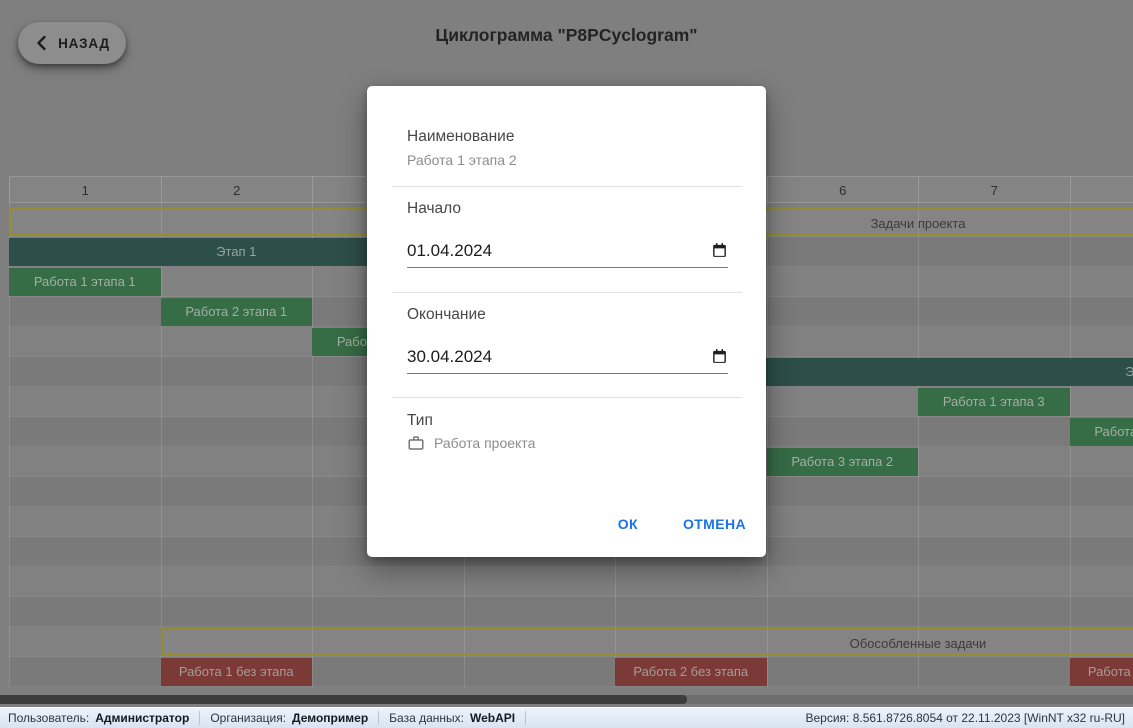 The width and height of the screenshot is (1133, 728). I want to click on horizontal-scrollbar-track, so click(566, 699).